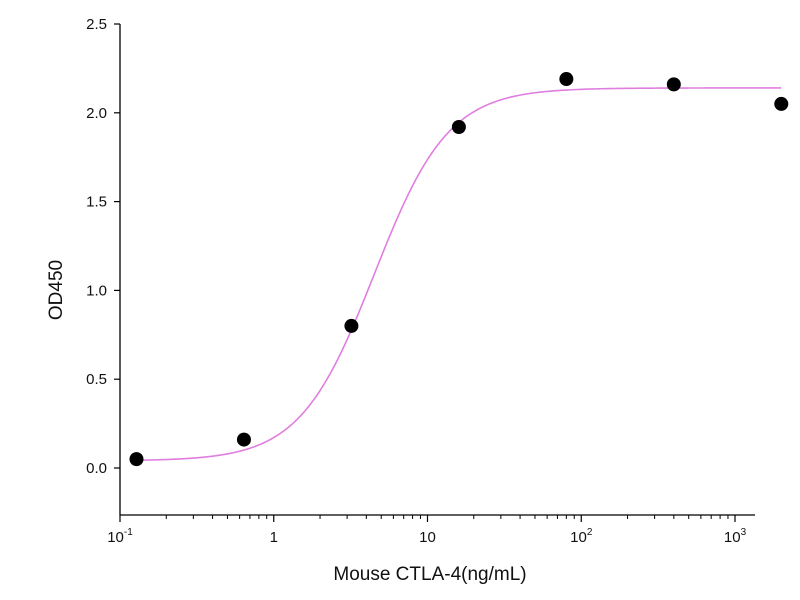 The image size is (800, 600). I want to click on x-tick-label: 10⁻¹, so click(120, 536).